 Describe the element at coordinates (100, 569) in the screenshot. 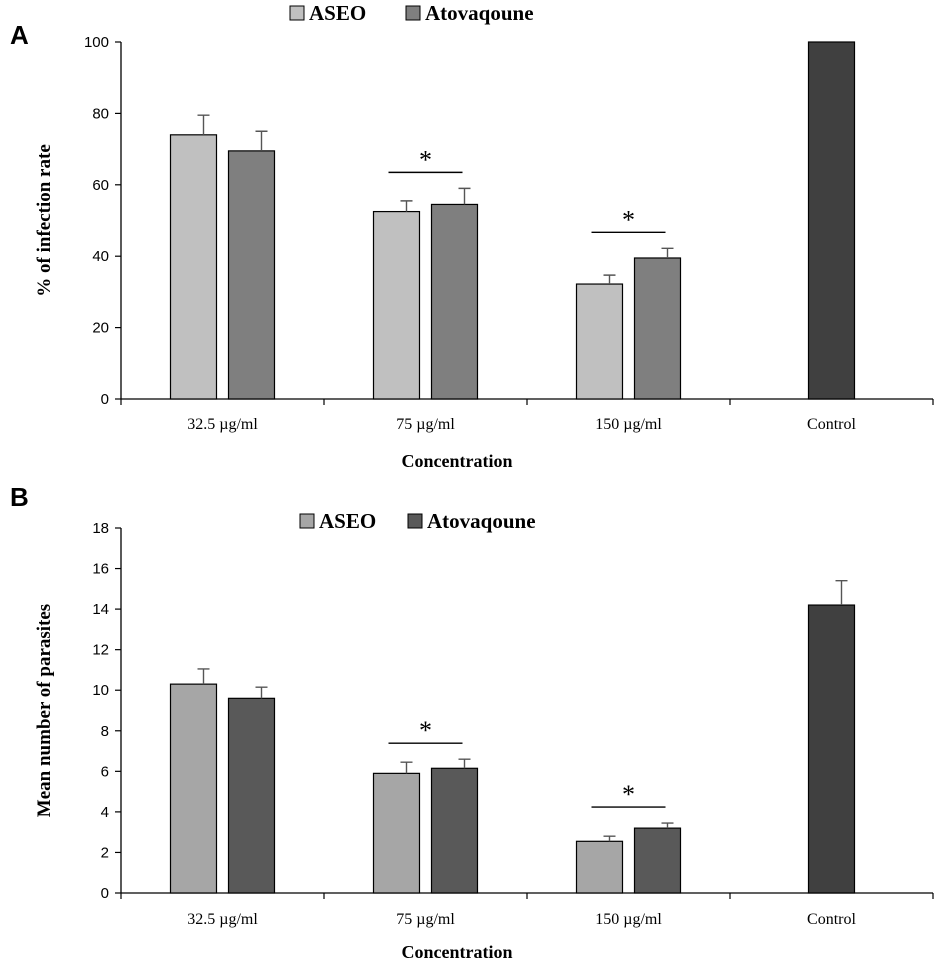

I see `y-tick-label: 16` at that location.